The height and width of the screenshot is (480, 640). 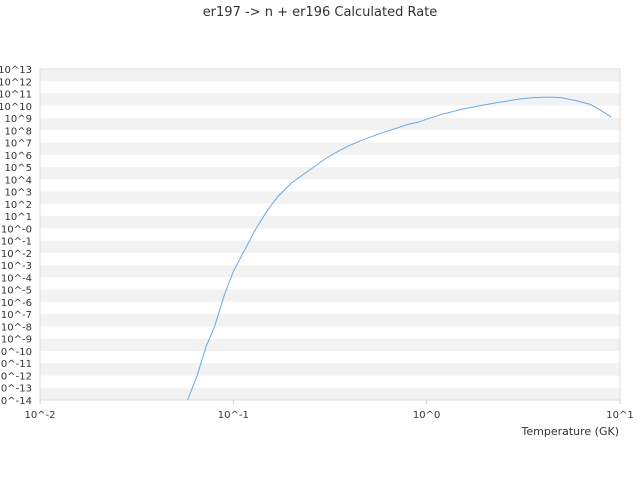 What do you see at coordinates (18, 119) in the screenshot?
I see `y-tick-label: 10^9` at bounding box center [18, 119].